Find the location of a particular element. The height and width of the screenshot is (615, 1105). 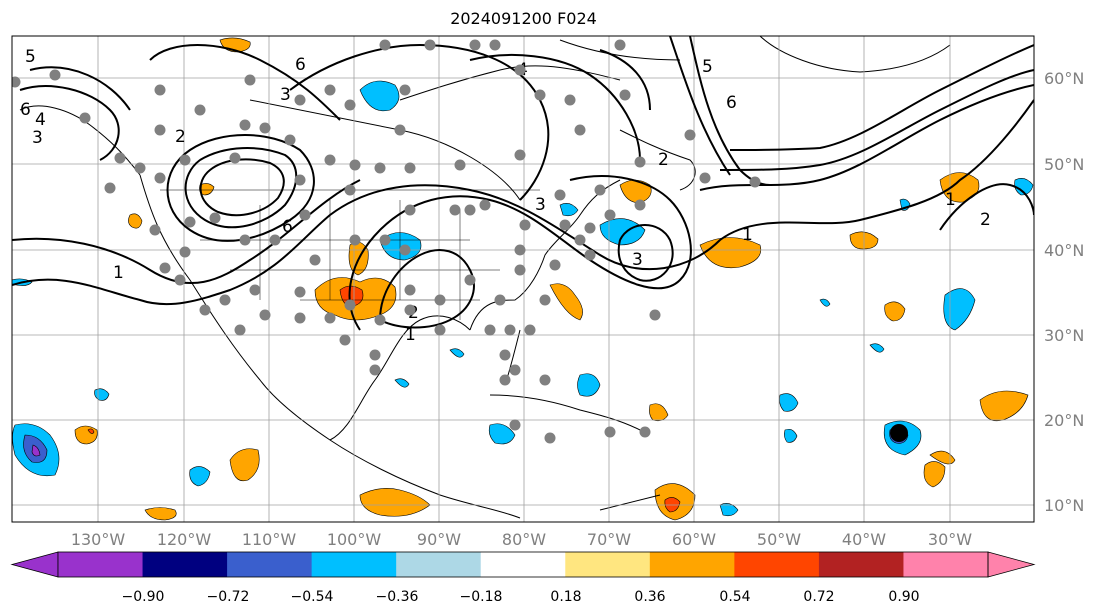

lon-tick: 60°W is located at coordinates (694, 539).